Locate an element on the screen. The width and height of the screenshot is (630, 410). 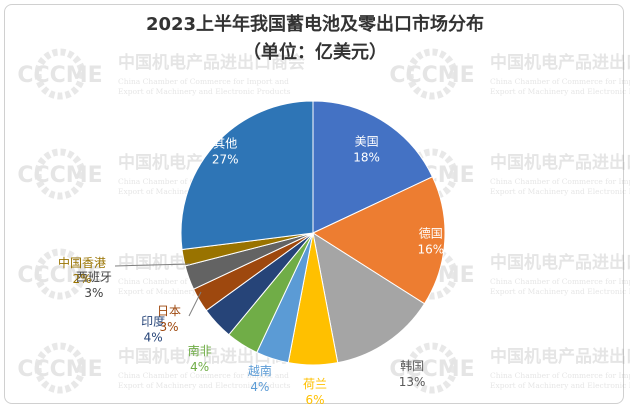
slice-label-name: 荷兰 is located at coordinates (315, 384).